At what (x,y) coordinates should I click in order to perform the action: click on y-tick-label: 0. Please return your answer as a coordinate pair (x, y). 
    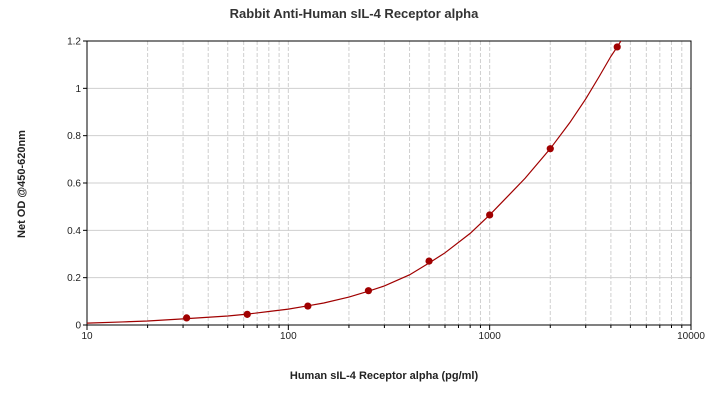
    Looking at the image, I should click on (78, 326).